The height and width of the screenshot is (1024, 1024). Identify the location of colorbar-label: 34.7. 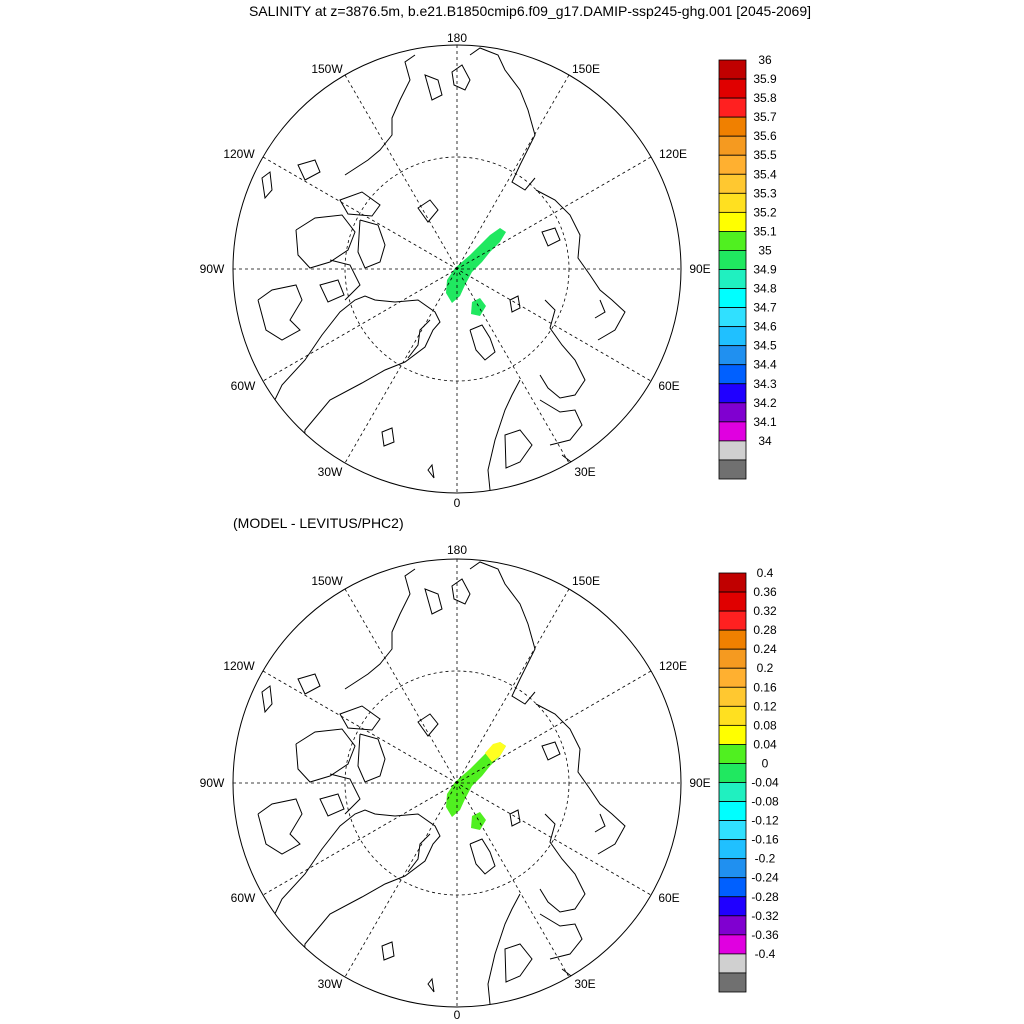
(765, 308).